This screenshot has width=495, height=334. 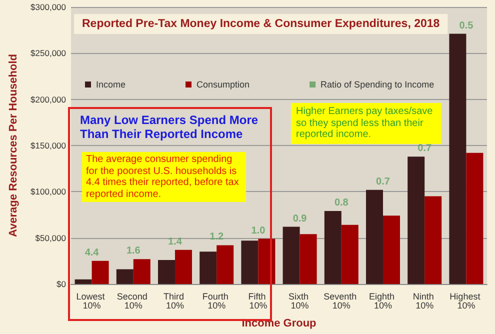 What do you see at coordinates (92, 252) in the screenshot?
I see `annotation: 4.4` at bounding box center [92, 252].